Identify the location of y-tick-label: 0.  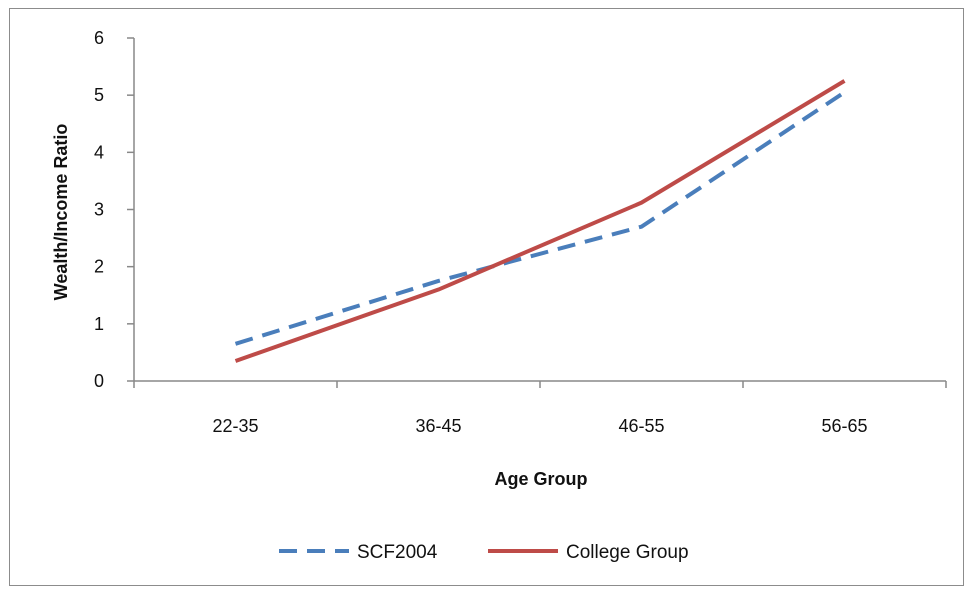
(99, 381).